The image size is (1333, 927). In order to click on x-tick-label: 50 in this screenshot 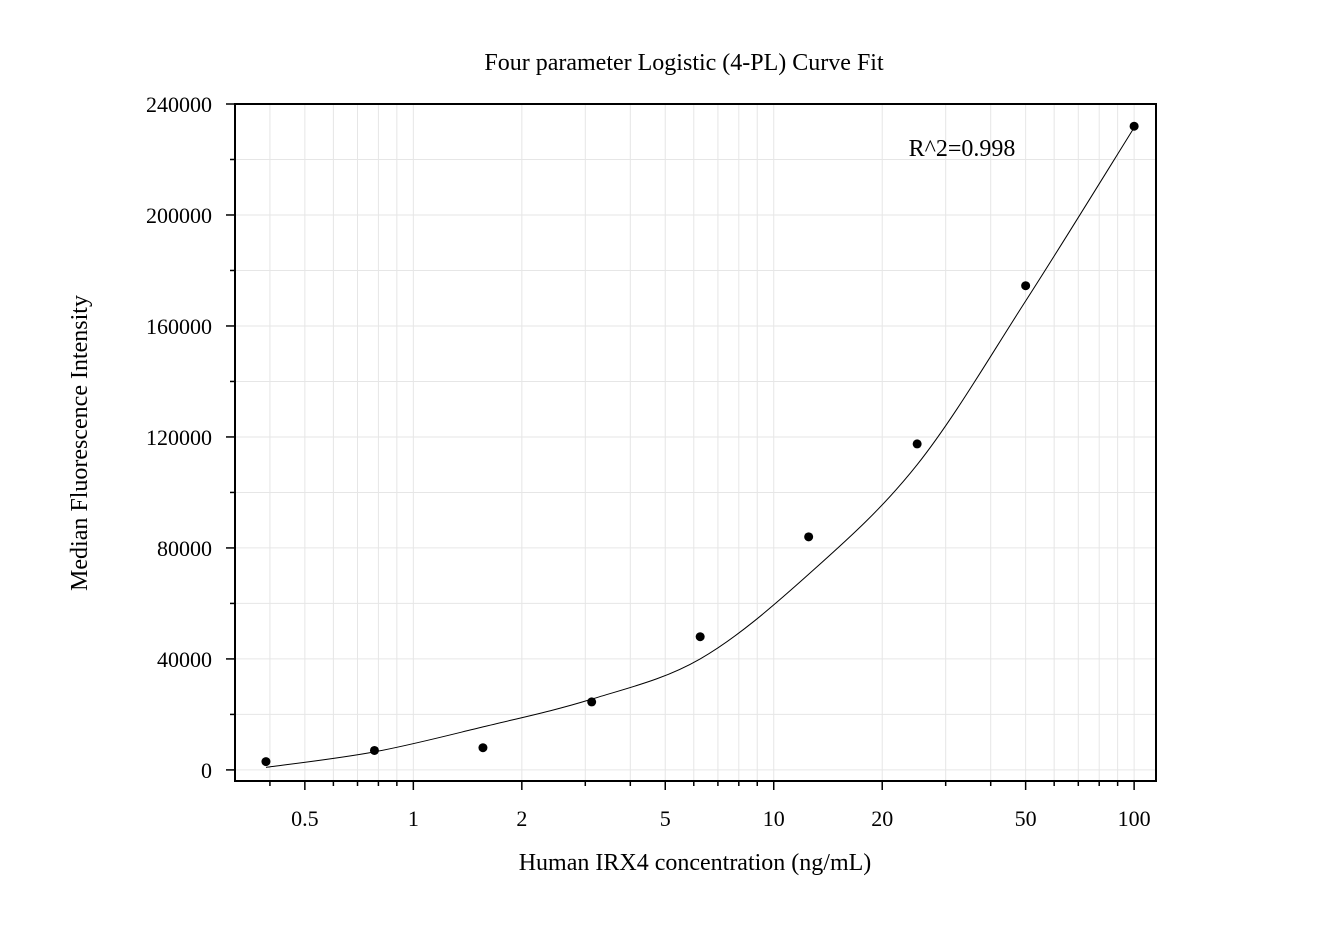, I will do `click(1026, 818)`.